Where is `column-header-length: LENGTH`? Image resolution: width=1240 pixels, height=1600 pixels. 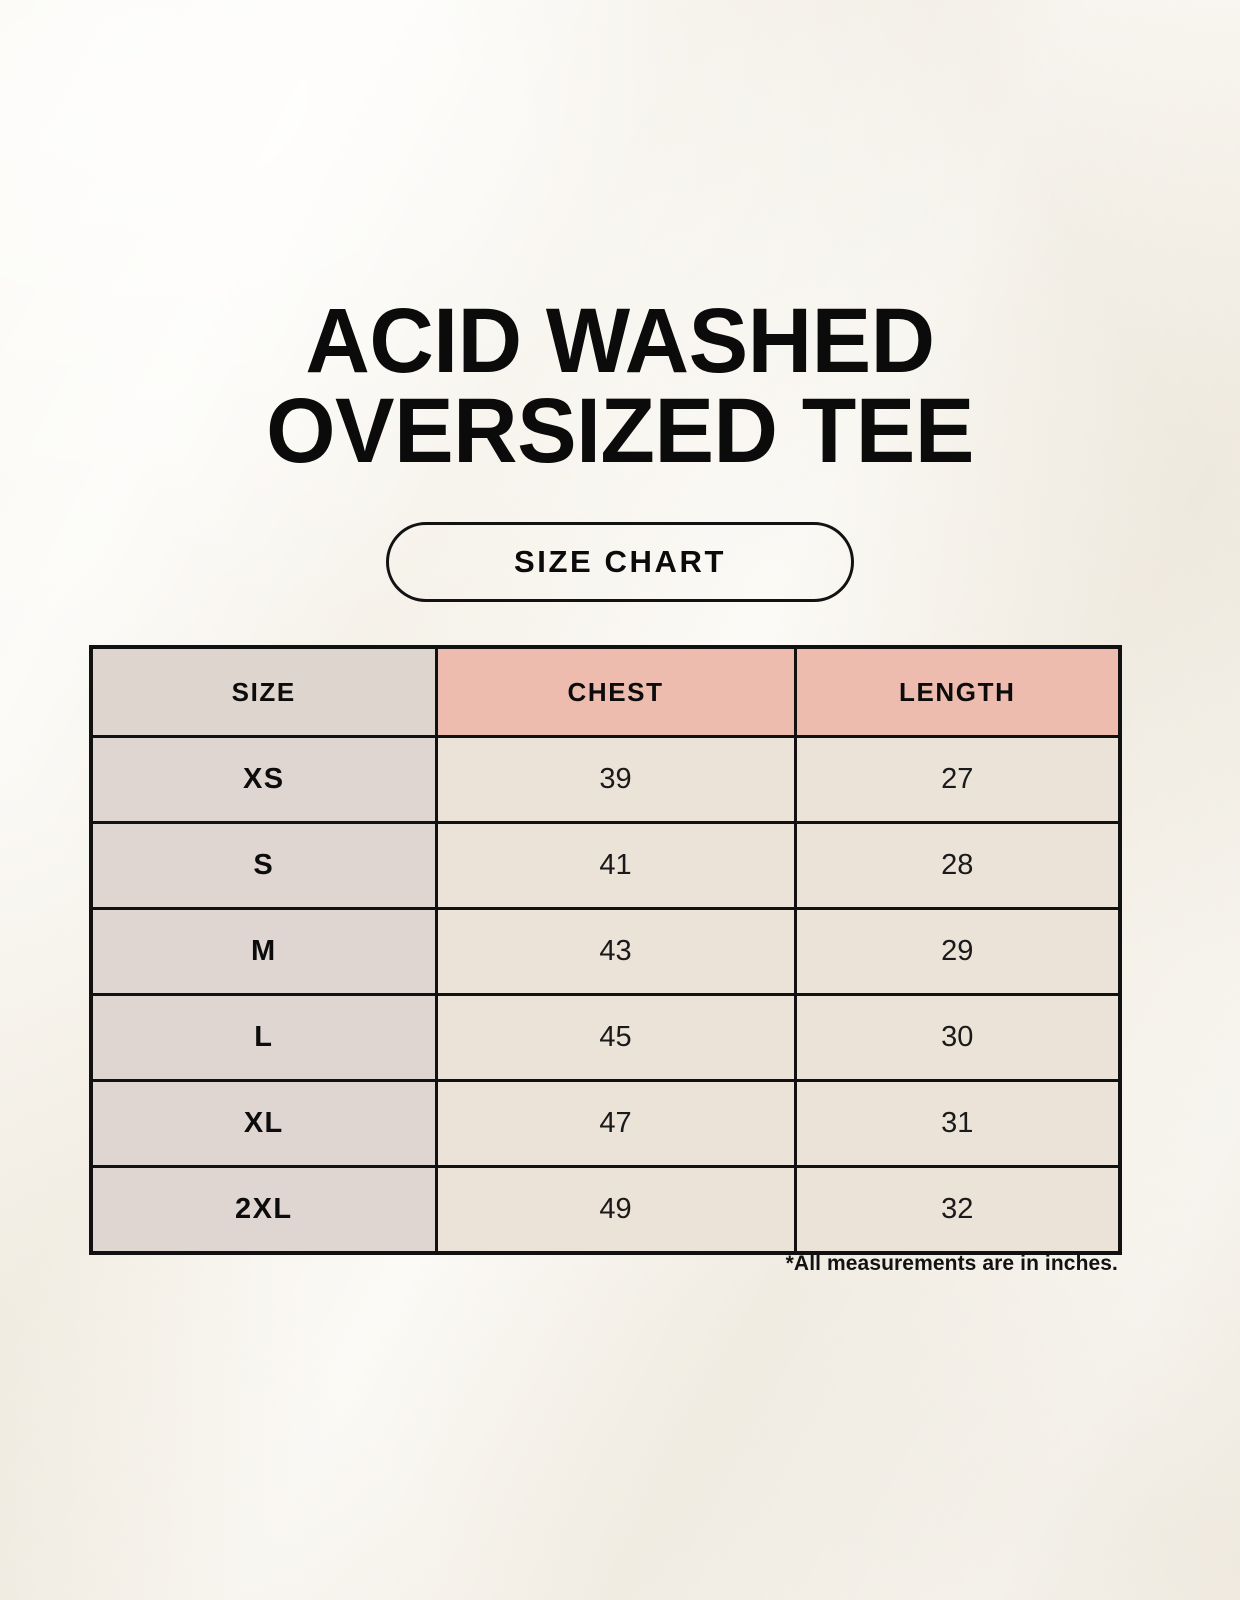 column-header-length: LENGTH is located at coordinates (957, 691).